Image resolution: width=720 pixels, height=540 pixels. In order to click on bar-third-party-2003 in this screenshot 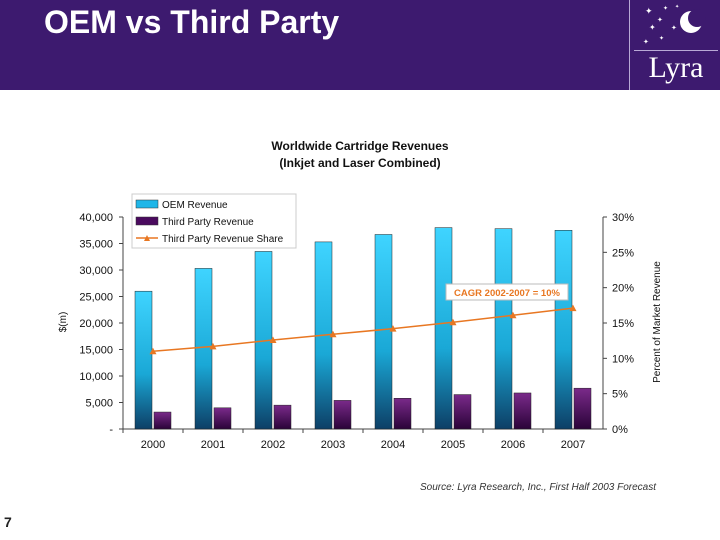, I will do `click(342, 415)`.